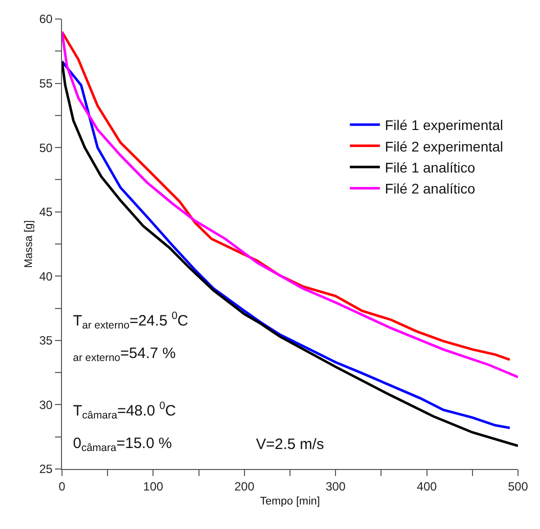 The height and width of the screenshot is (529, 540). What do you see at coordinates (336, 486) in the screenshot?
I see `x-tick-label: 300` at bounding box center [336, 486].